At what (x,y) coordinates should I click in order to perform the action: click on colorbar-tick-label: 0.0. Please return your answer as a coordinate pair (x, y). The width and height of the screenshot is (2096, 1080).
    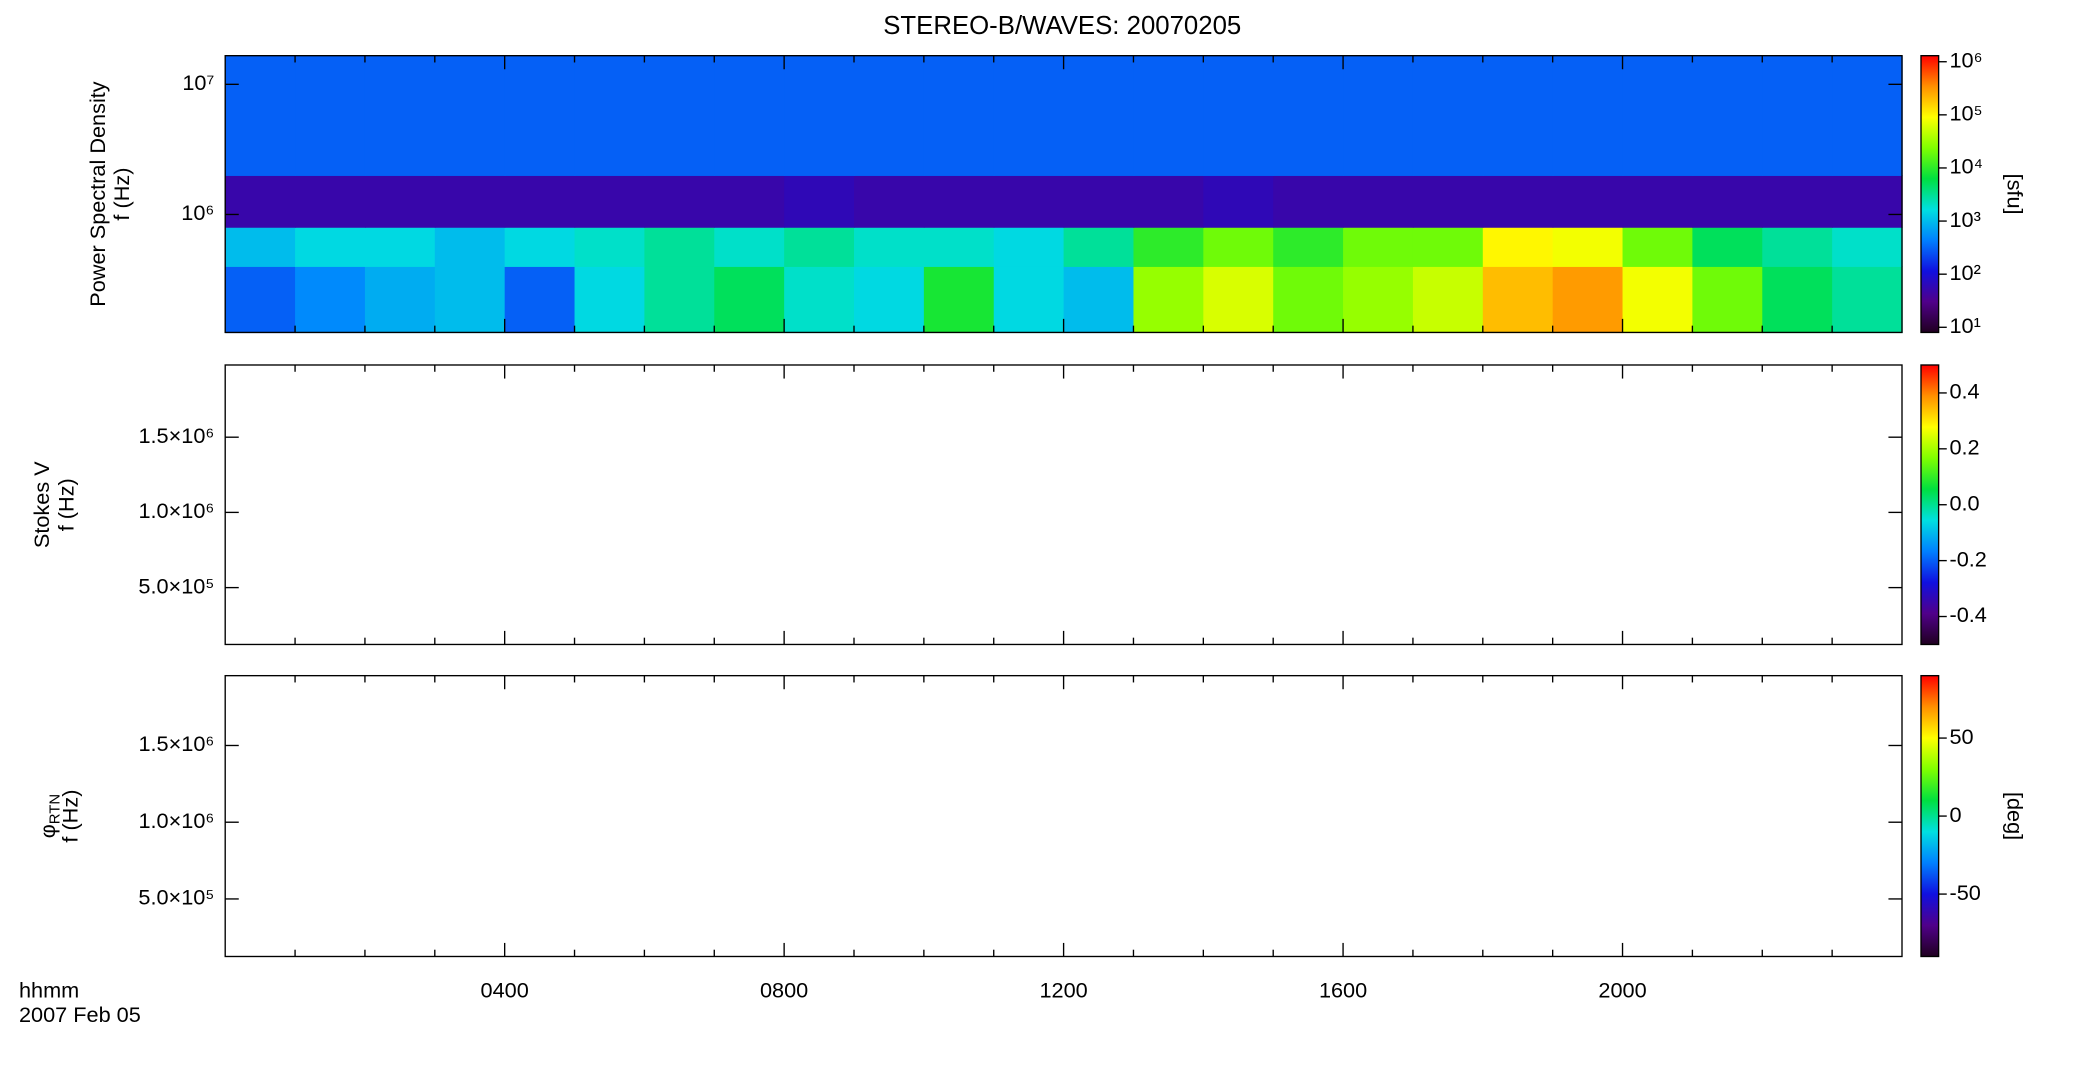
    Looking at the image, I should click on (1964, 502).